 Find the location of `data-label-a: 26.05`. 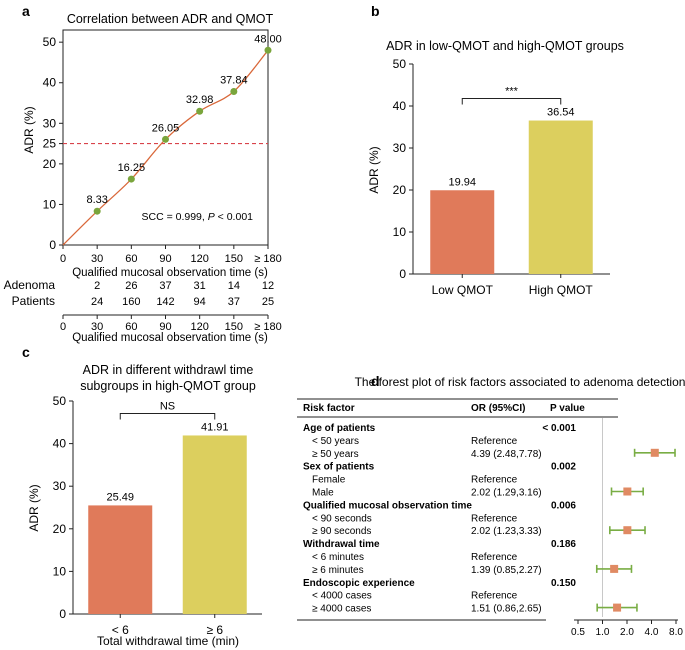

data-label-a: 26.05 is located at coordinates (166, 128).